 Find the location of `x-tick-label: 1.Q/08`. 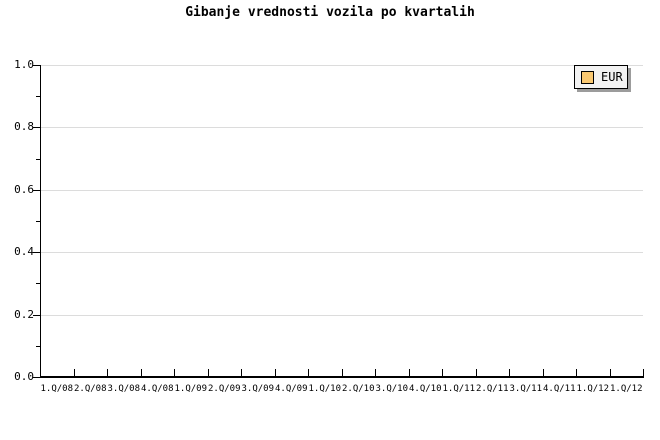

x-tick-label: 1.Q/08 is located at coordinates (56, 389).